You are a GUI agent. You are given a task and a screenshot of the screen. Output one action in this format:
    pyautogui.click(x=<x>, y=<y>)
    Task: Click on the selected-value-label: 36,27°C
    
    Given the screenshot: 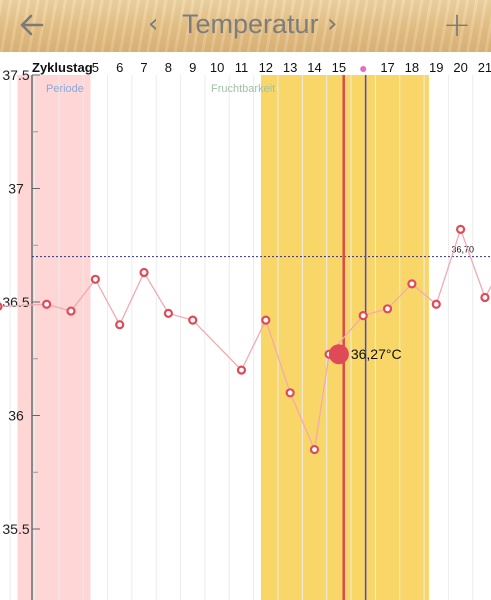 What is the action you would take?
    pyautogui.click(x=376, y=354)
    